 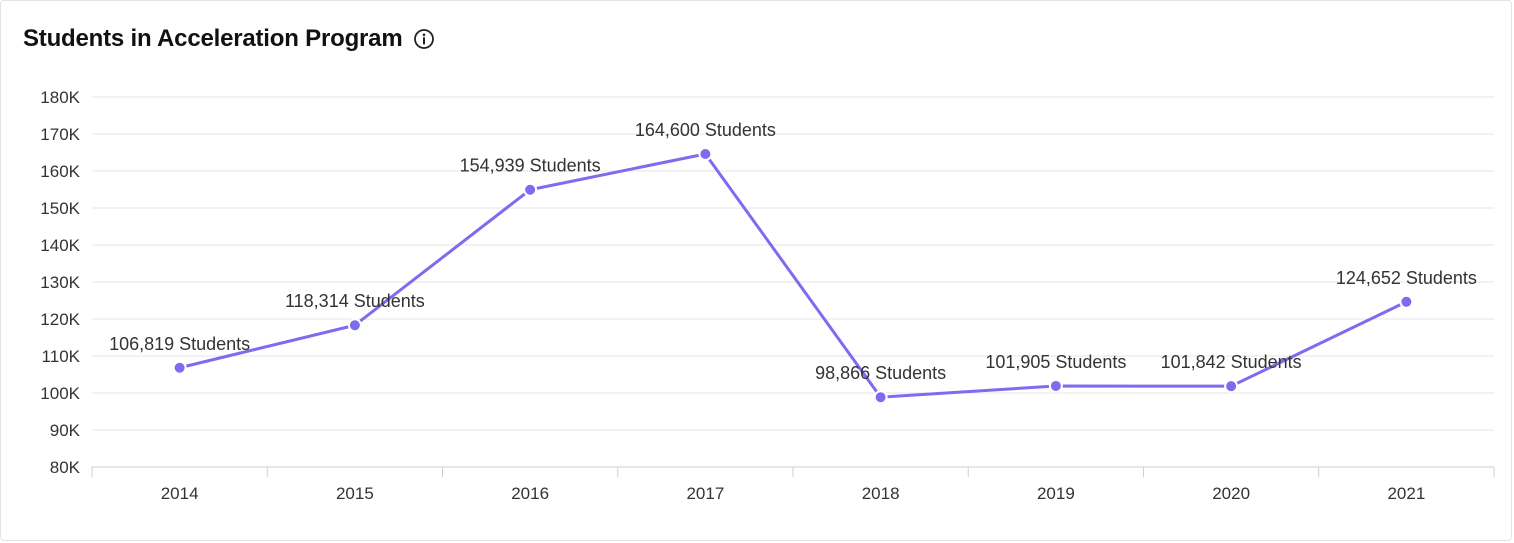 I want to click on y-tick-label: 110K, so click(x=61, y=356).